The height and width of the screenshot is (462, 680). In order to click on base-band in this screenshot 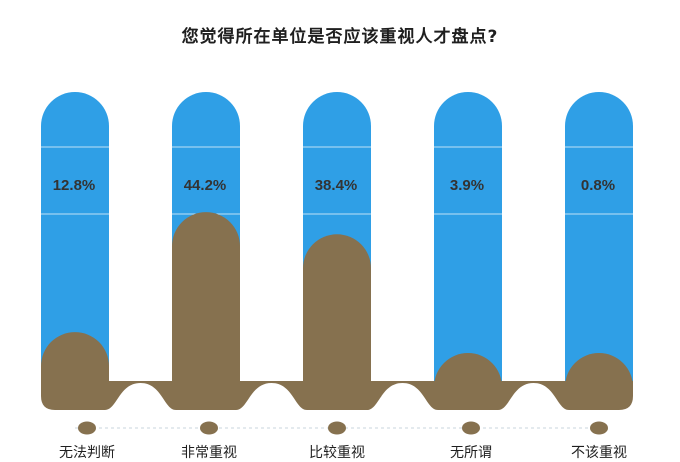, I will do `click(337, 395)`.